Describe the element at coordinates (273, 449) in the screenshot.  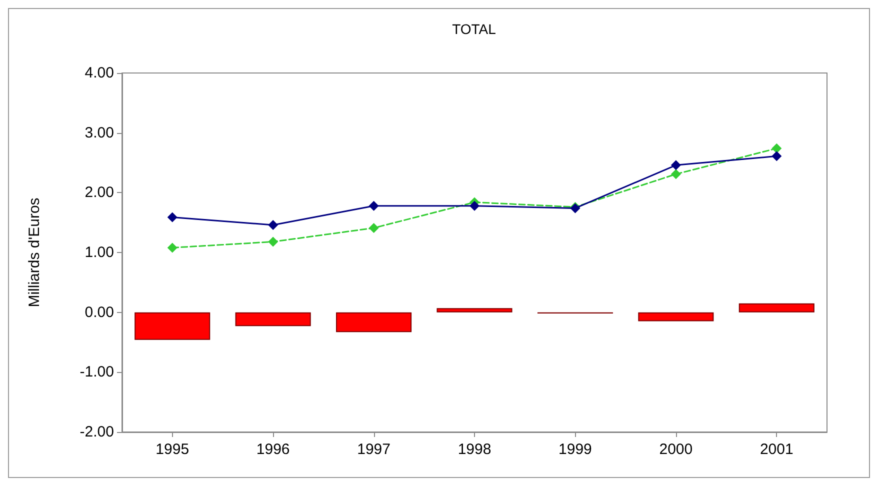
I see `x-tick-label: 1996` at that location.